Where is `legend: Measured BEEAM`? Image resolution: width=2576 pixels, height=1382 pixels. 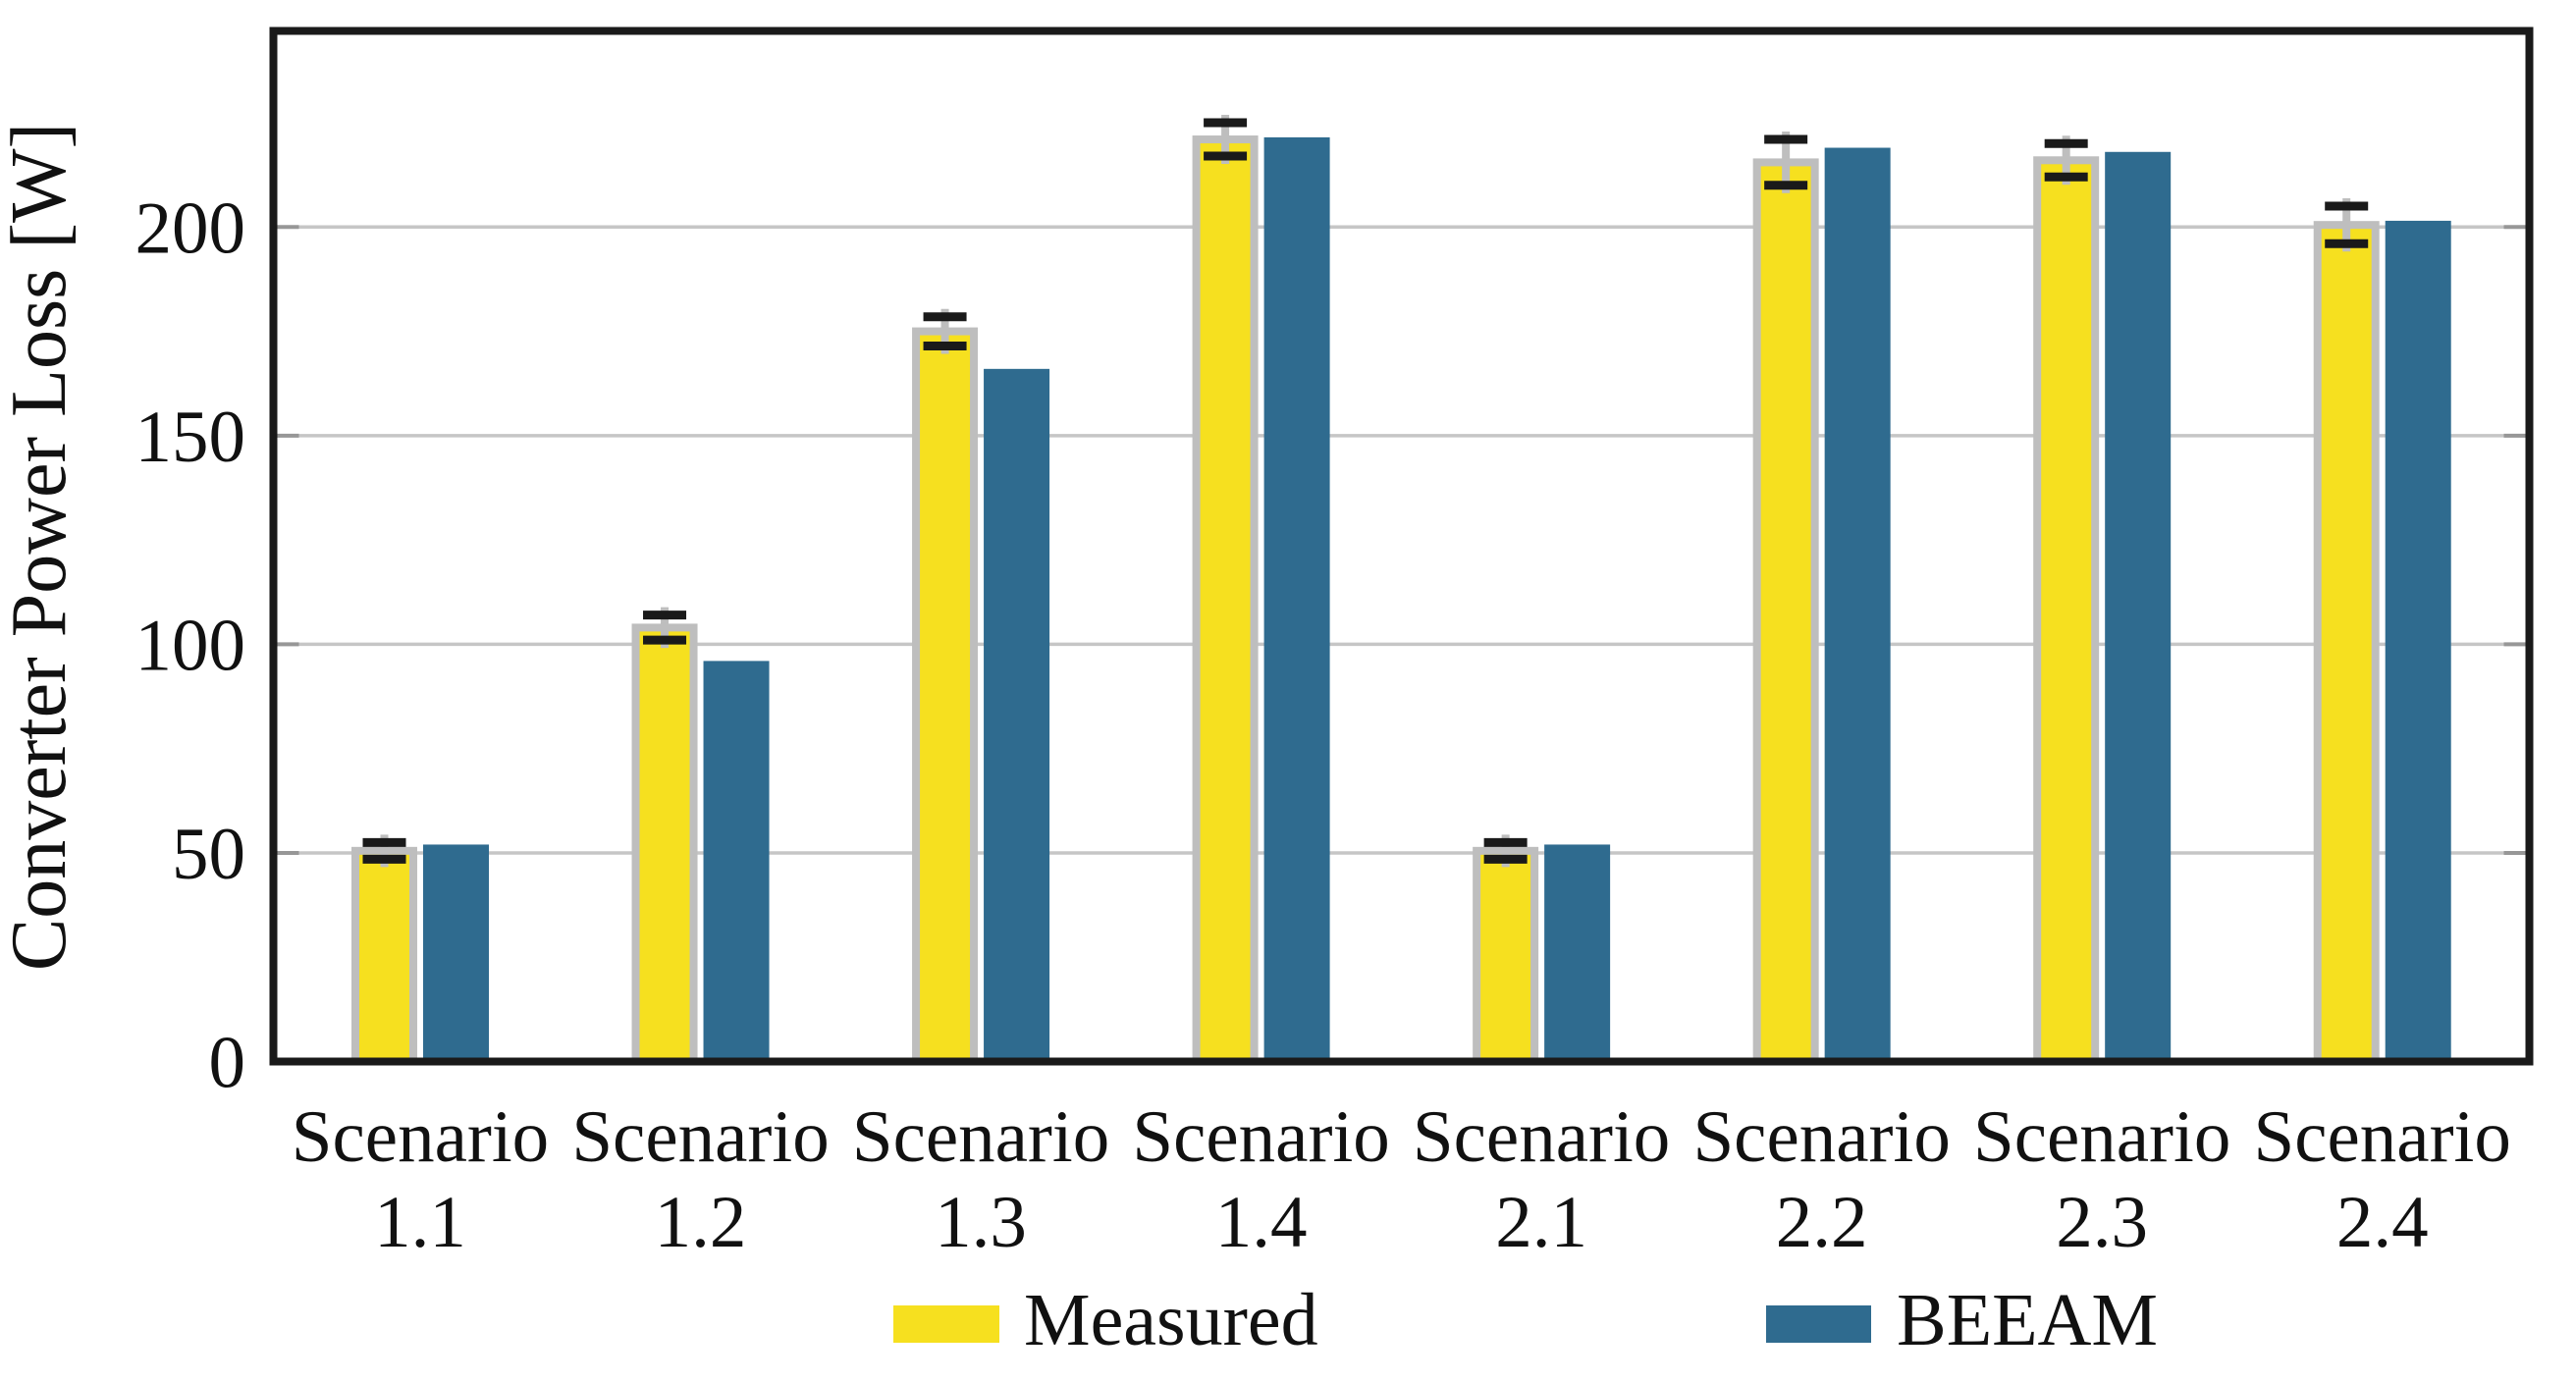 legend: Measured BEEAM is located at coordinates (1525, 1320).